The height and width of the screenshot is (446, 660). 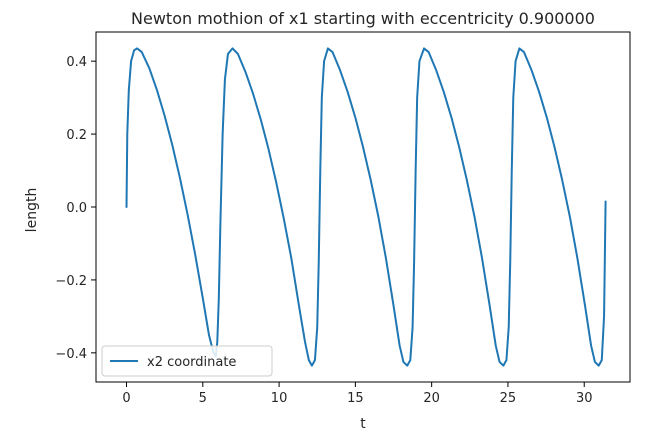 I want to click on y-axis-label: length, so click(x=32, y=210).